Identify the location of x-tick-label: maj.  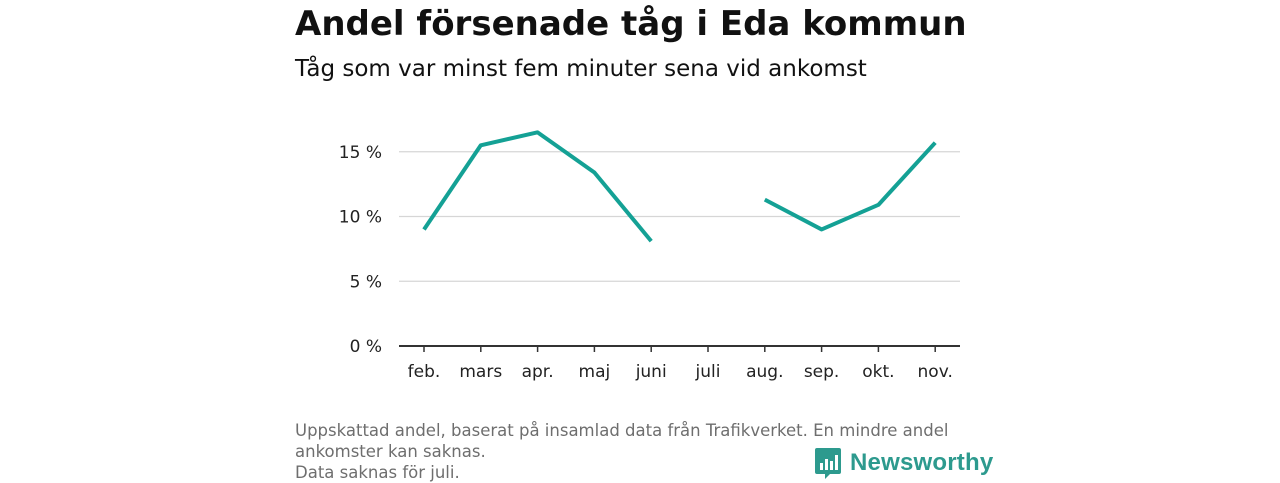
(595, 372).